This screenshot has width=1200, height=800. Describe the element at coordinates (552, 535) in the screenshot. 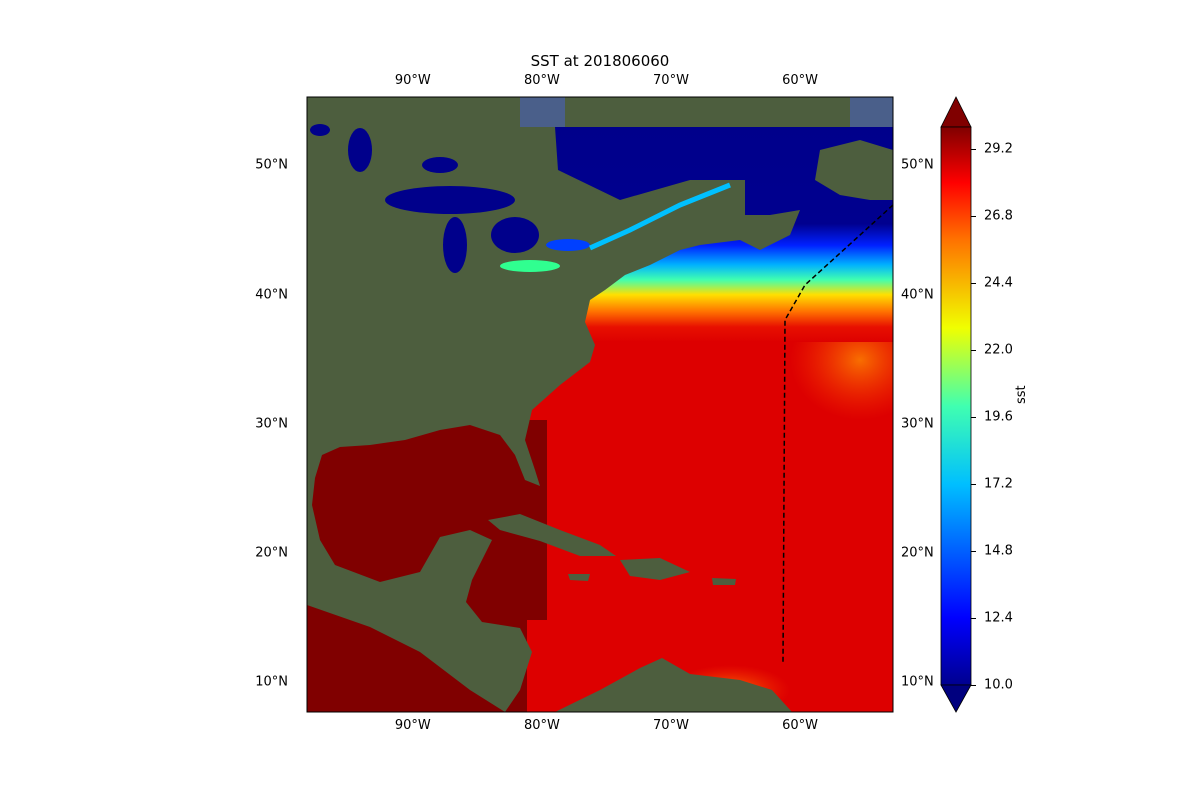

I see `cuba-land` at that location.